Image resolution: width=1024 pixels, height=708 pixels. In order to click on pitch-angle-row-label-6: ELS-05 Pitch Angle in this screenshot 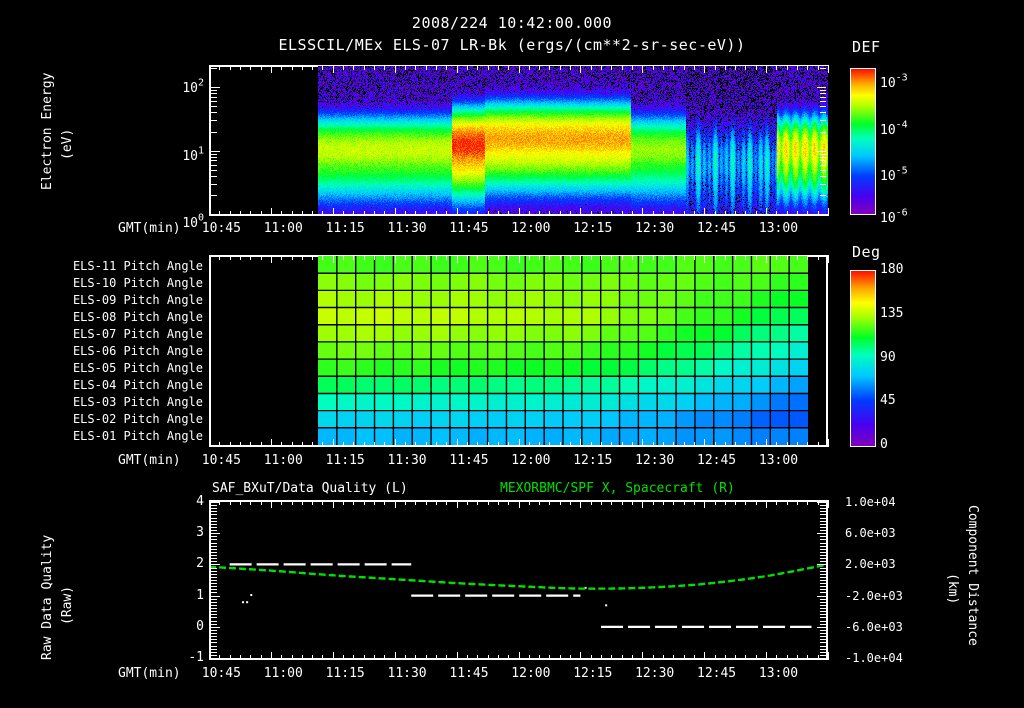, I will do `click(137, 367)`.